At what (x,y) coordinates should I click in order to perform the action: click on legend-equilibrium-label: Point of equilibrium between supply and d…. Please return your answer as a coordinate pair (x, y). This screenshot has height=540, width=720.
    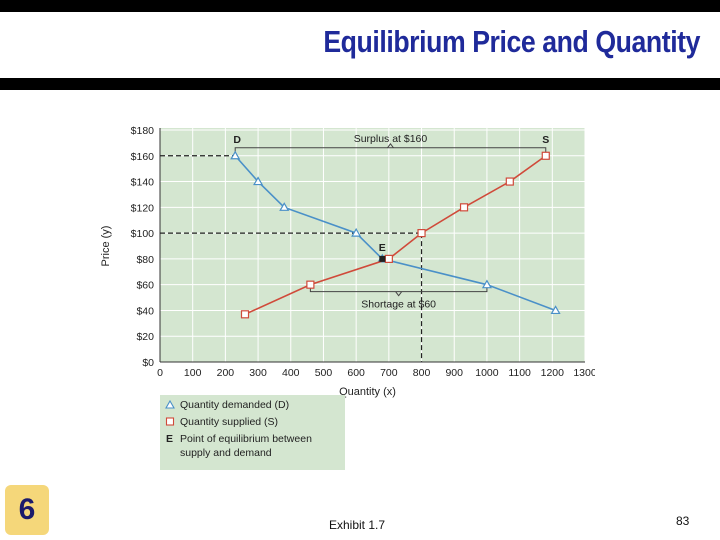
    Looking at the image, I should click on (246, 446).